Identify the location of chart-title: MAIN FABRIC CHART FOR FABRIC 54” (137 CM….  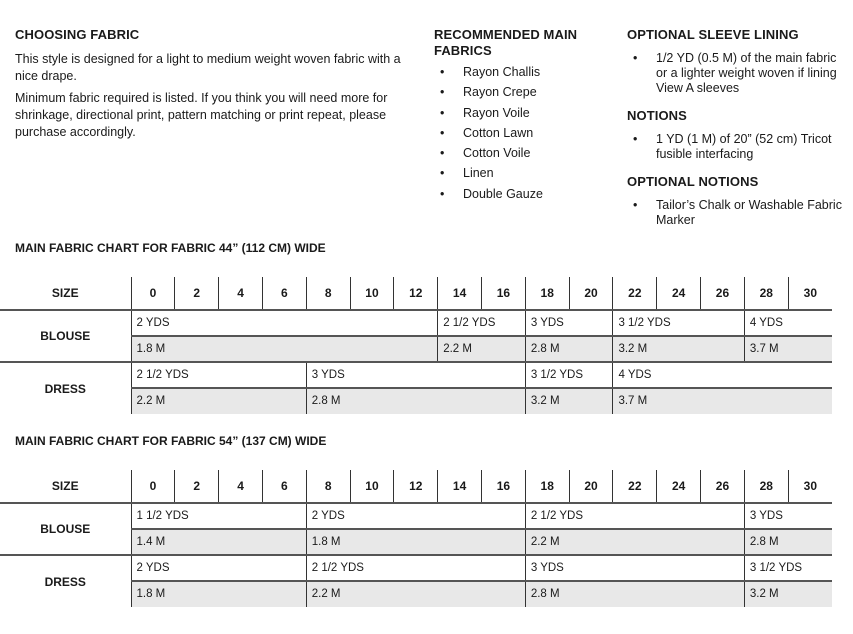
(171, 441).